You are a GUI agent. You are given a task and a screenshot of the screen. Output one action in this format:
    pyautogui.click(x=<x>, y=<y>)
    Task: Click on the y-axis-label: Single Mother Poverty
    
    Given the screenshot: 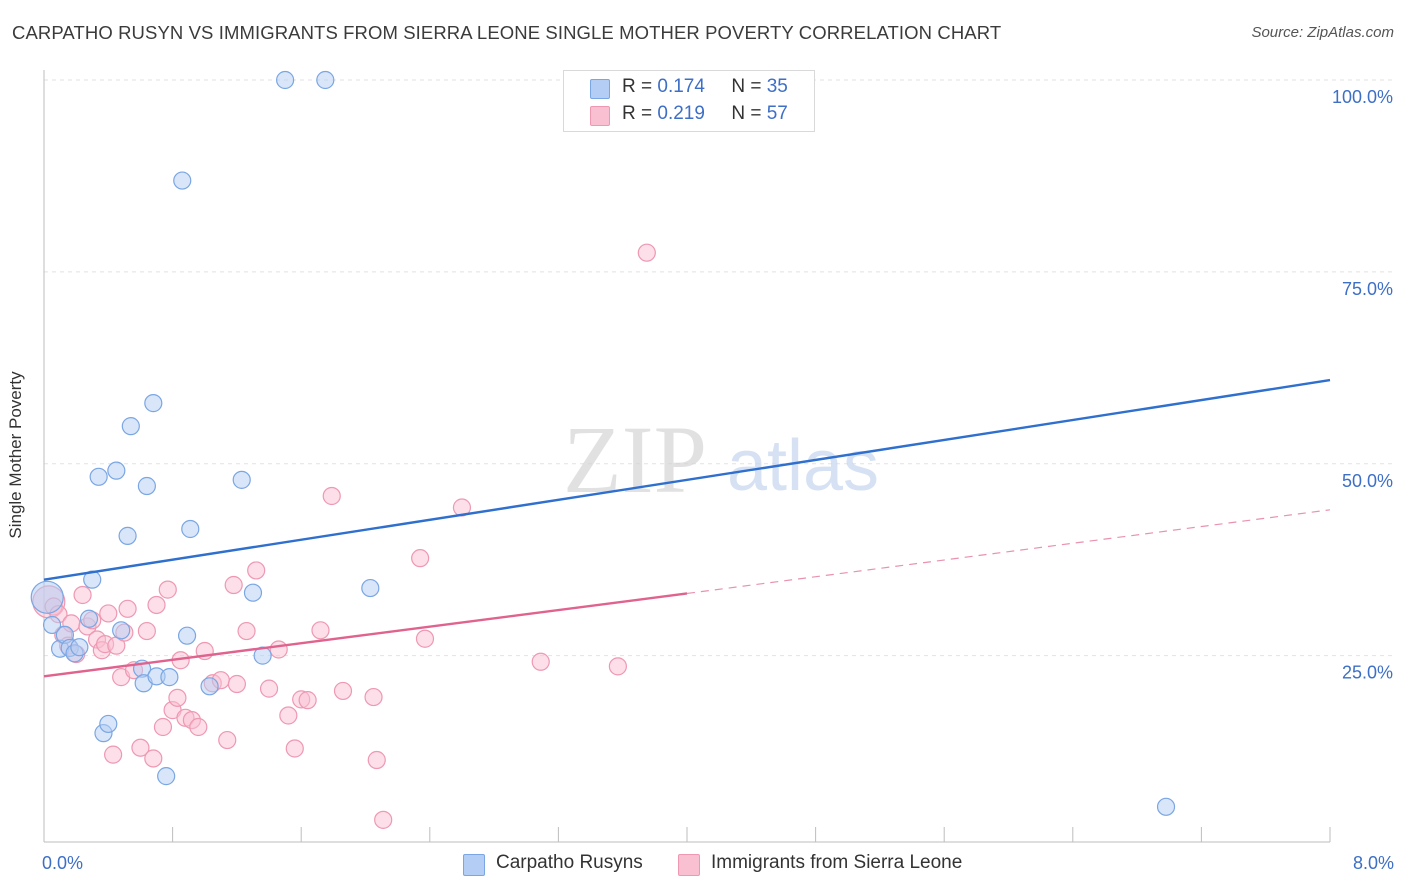 What is the action you would take?
    pyautogui.click(x=15, y=455)
    